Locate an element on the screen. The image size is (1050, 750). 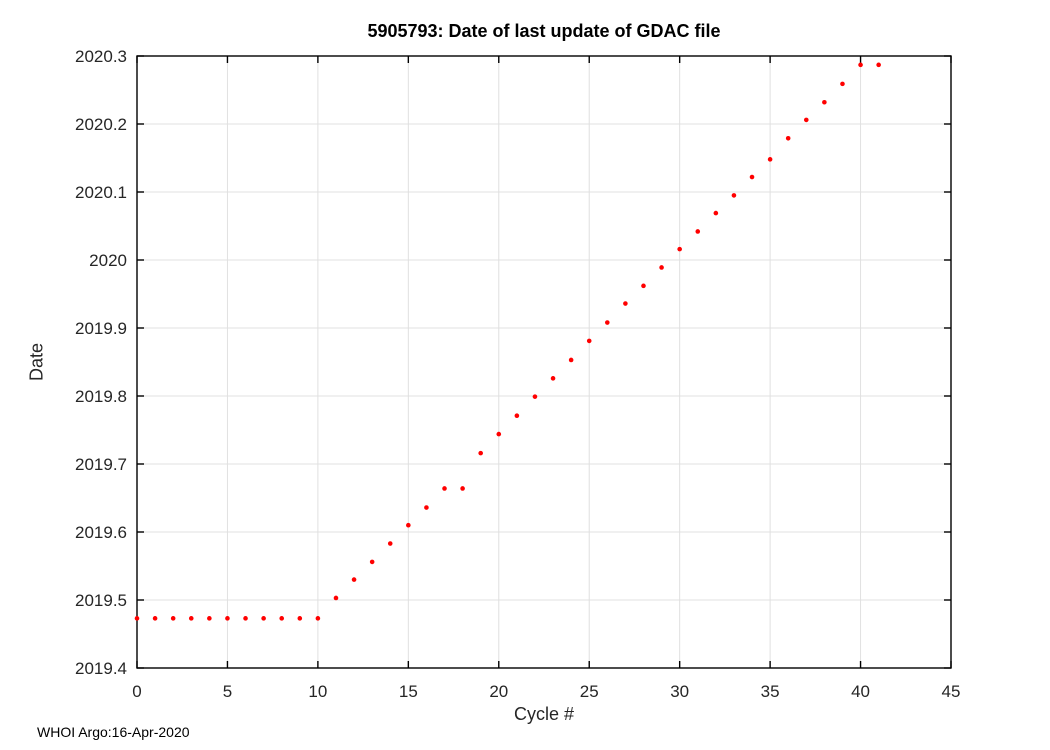
y-tick-label: 2020.1 is located at coordinates (101, 192).